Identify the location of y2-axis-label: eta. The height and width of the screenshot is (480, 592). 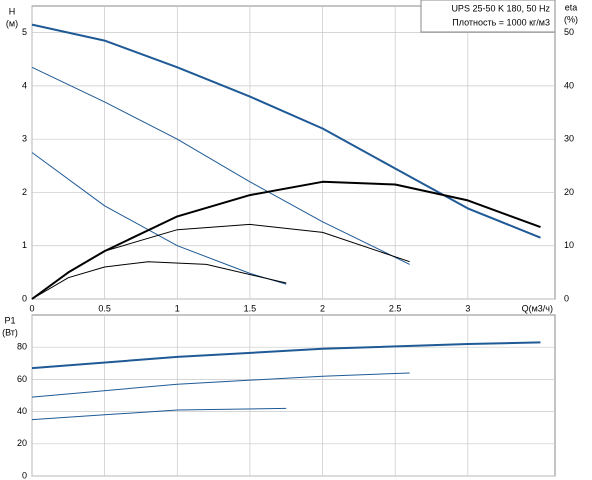
(571, 7).